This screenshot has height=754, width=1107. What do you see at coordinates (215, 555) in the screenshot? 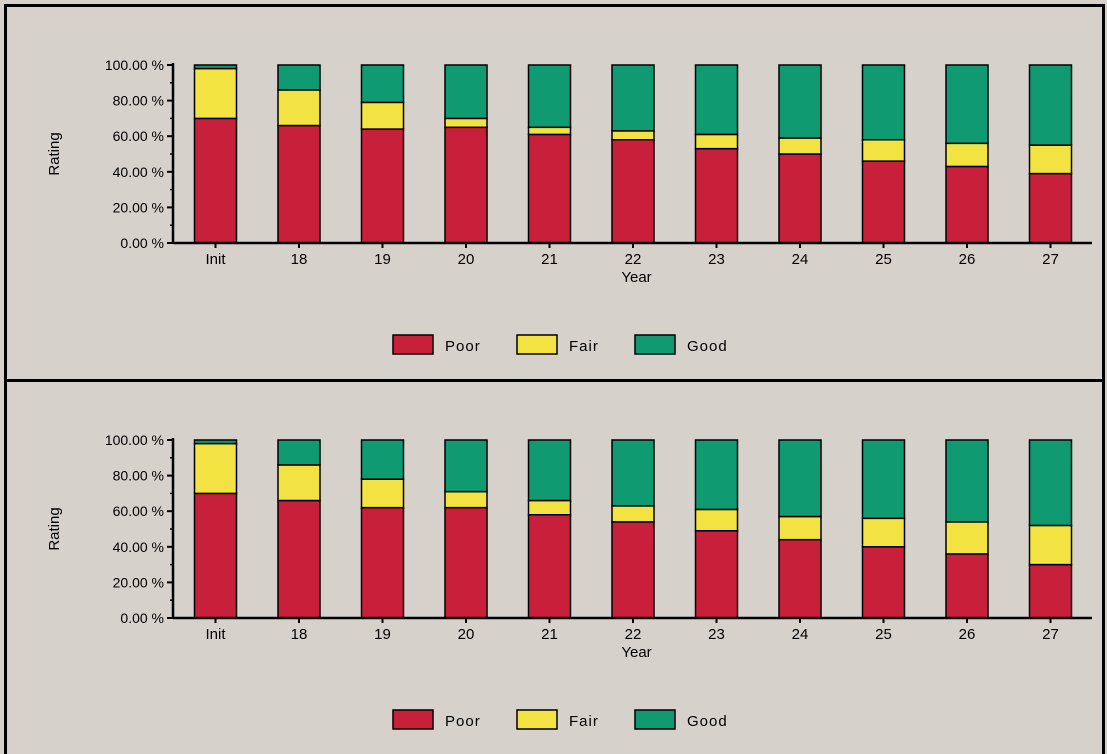
I see `bar-poor-Init` at bounding box center [215, 555].